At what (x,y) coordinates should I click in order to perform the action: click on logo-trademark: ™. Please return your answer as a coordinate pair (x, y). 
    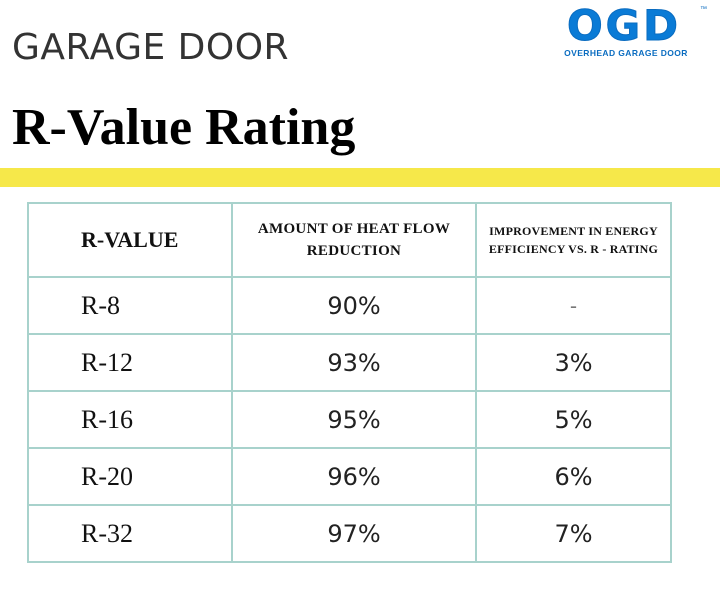
    Looking at the image, I should click on (703, 9).